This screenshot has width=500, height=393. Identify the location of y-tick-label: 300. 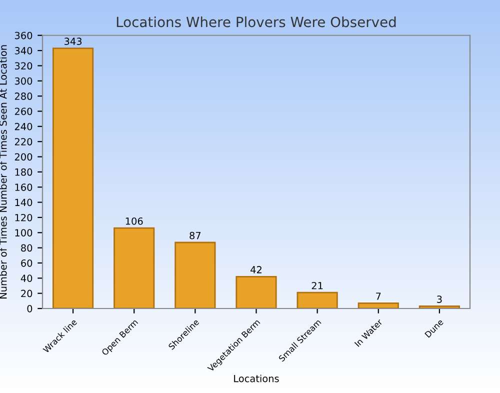
(23, 81).